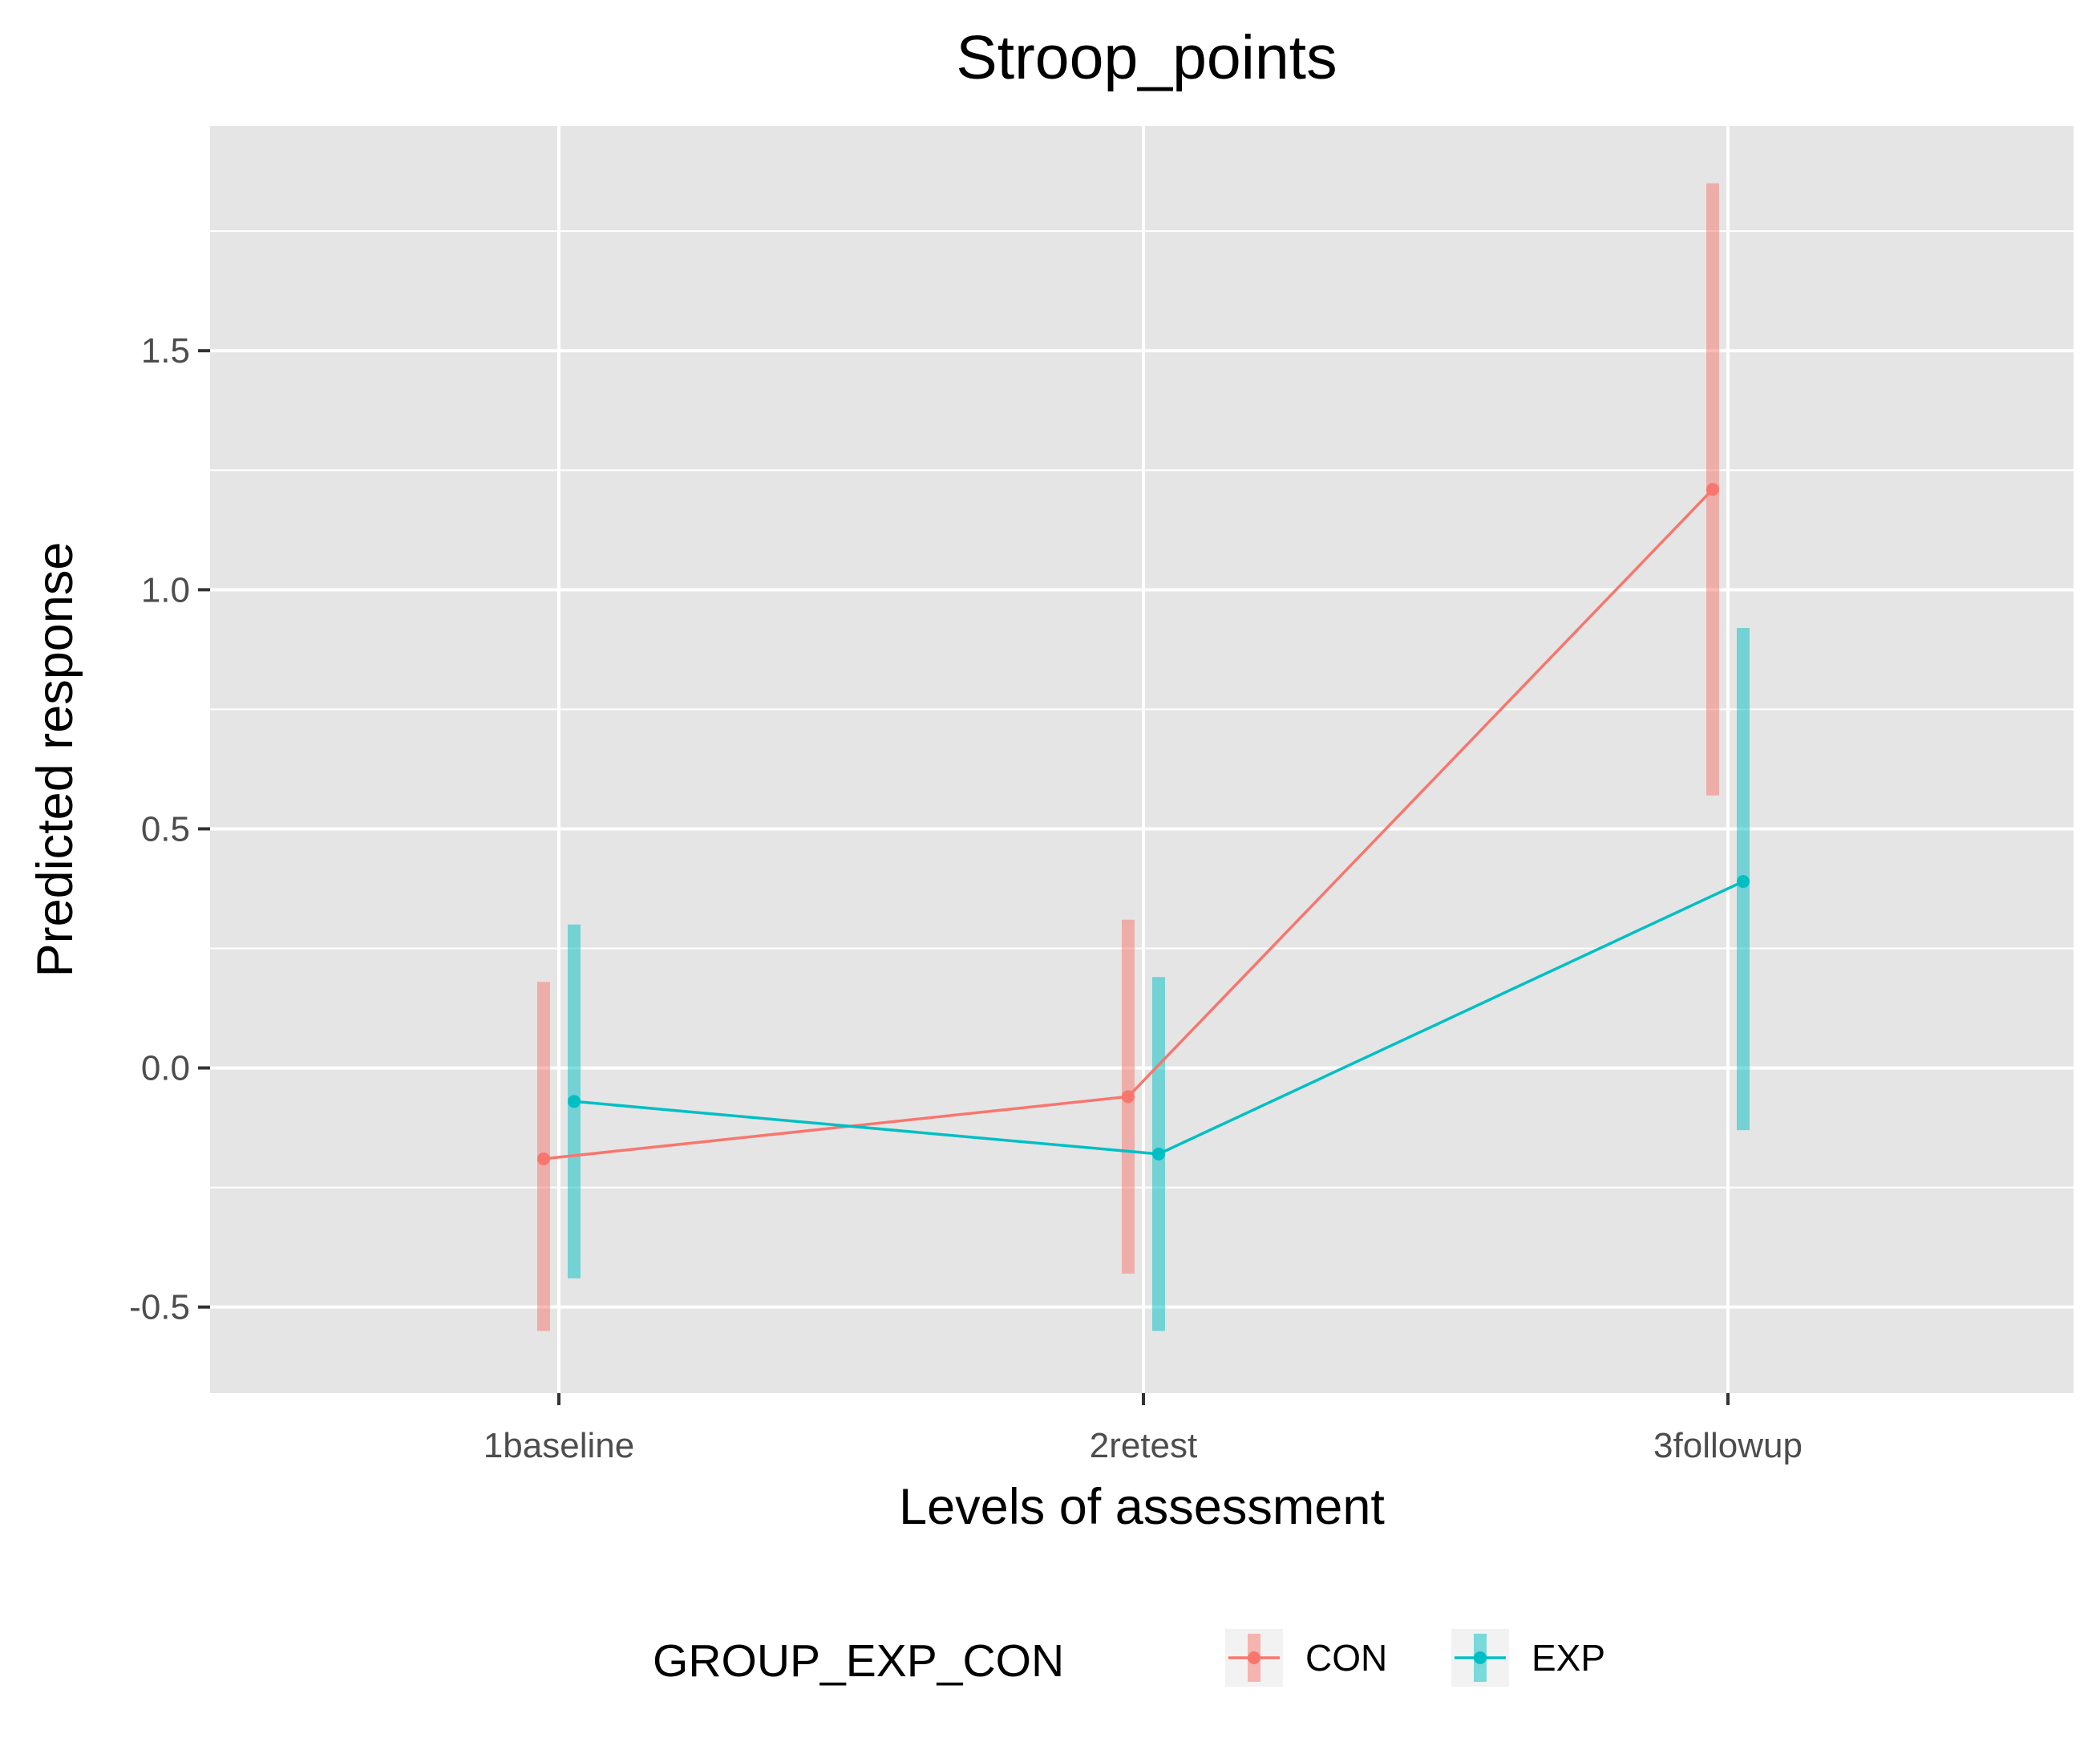  What do you see at coordinates (159, 1307) in the screenshot?
I see `y-tick-label: -0.5` at bounding box center [159, 1307].